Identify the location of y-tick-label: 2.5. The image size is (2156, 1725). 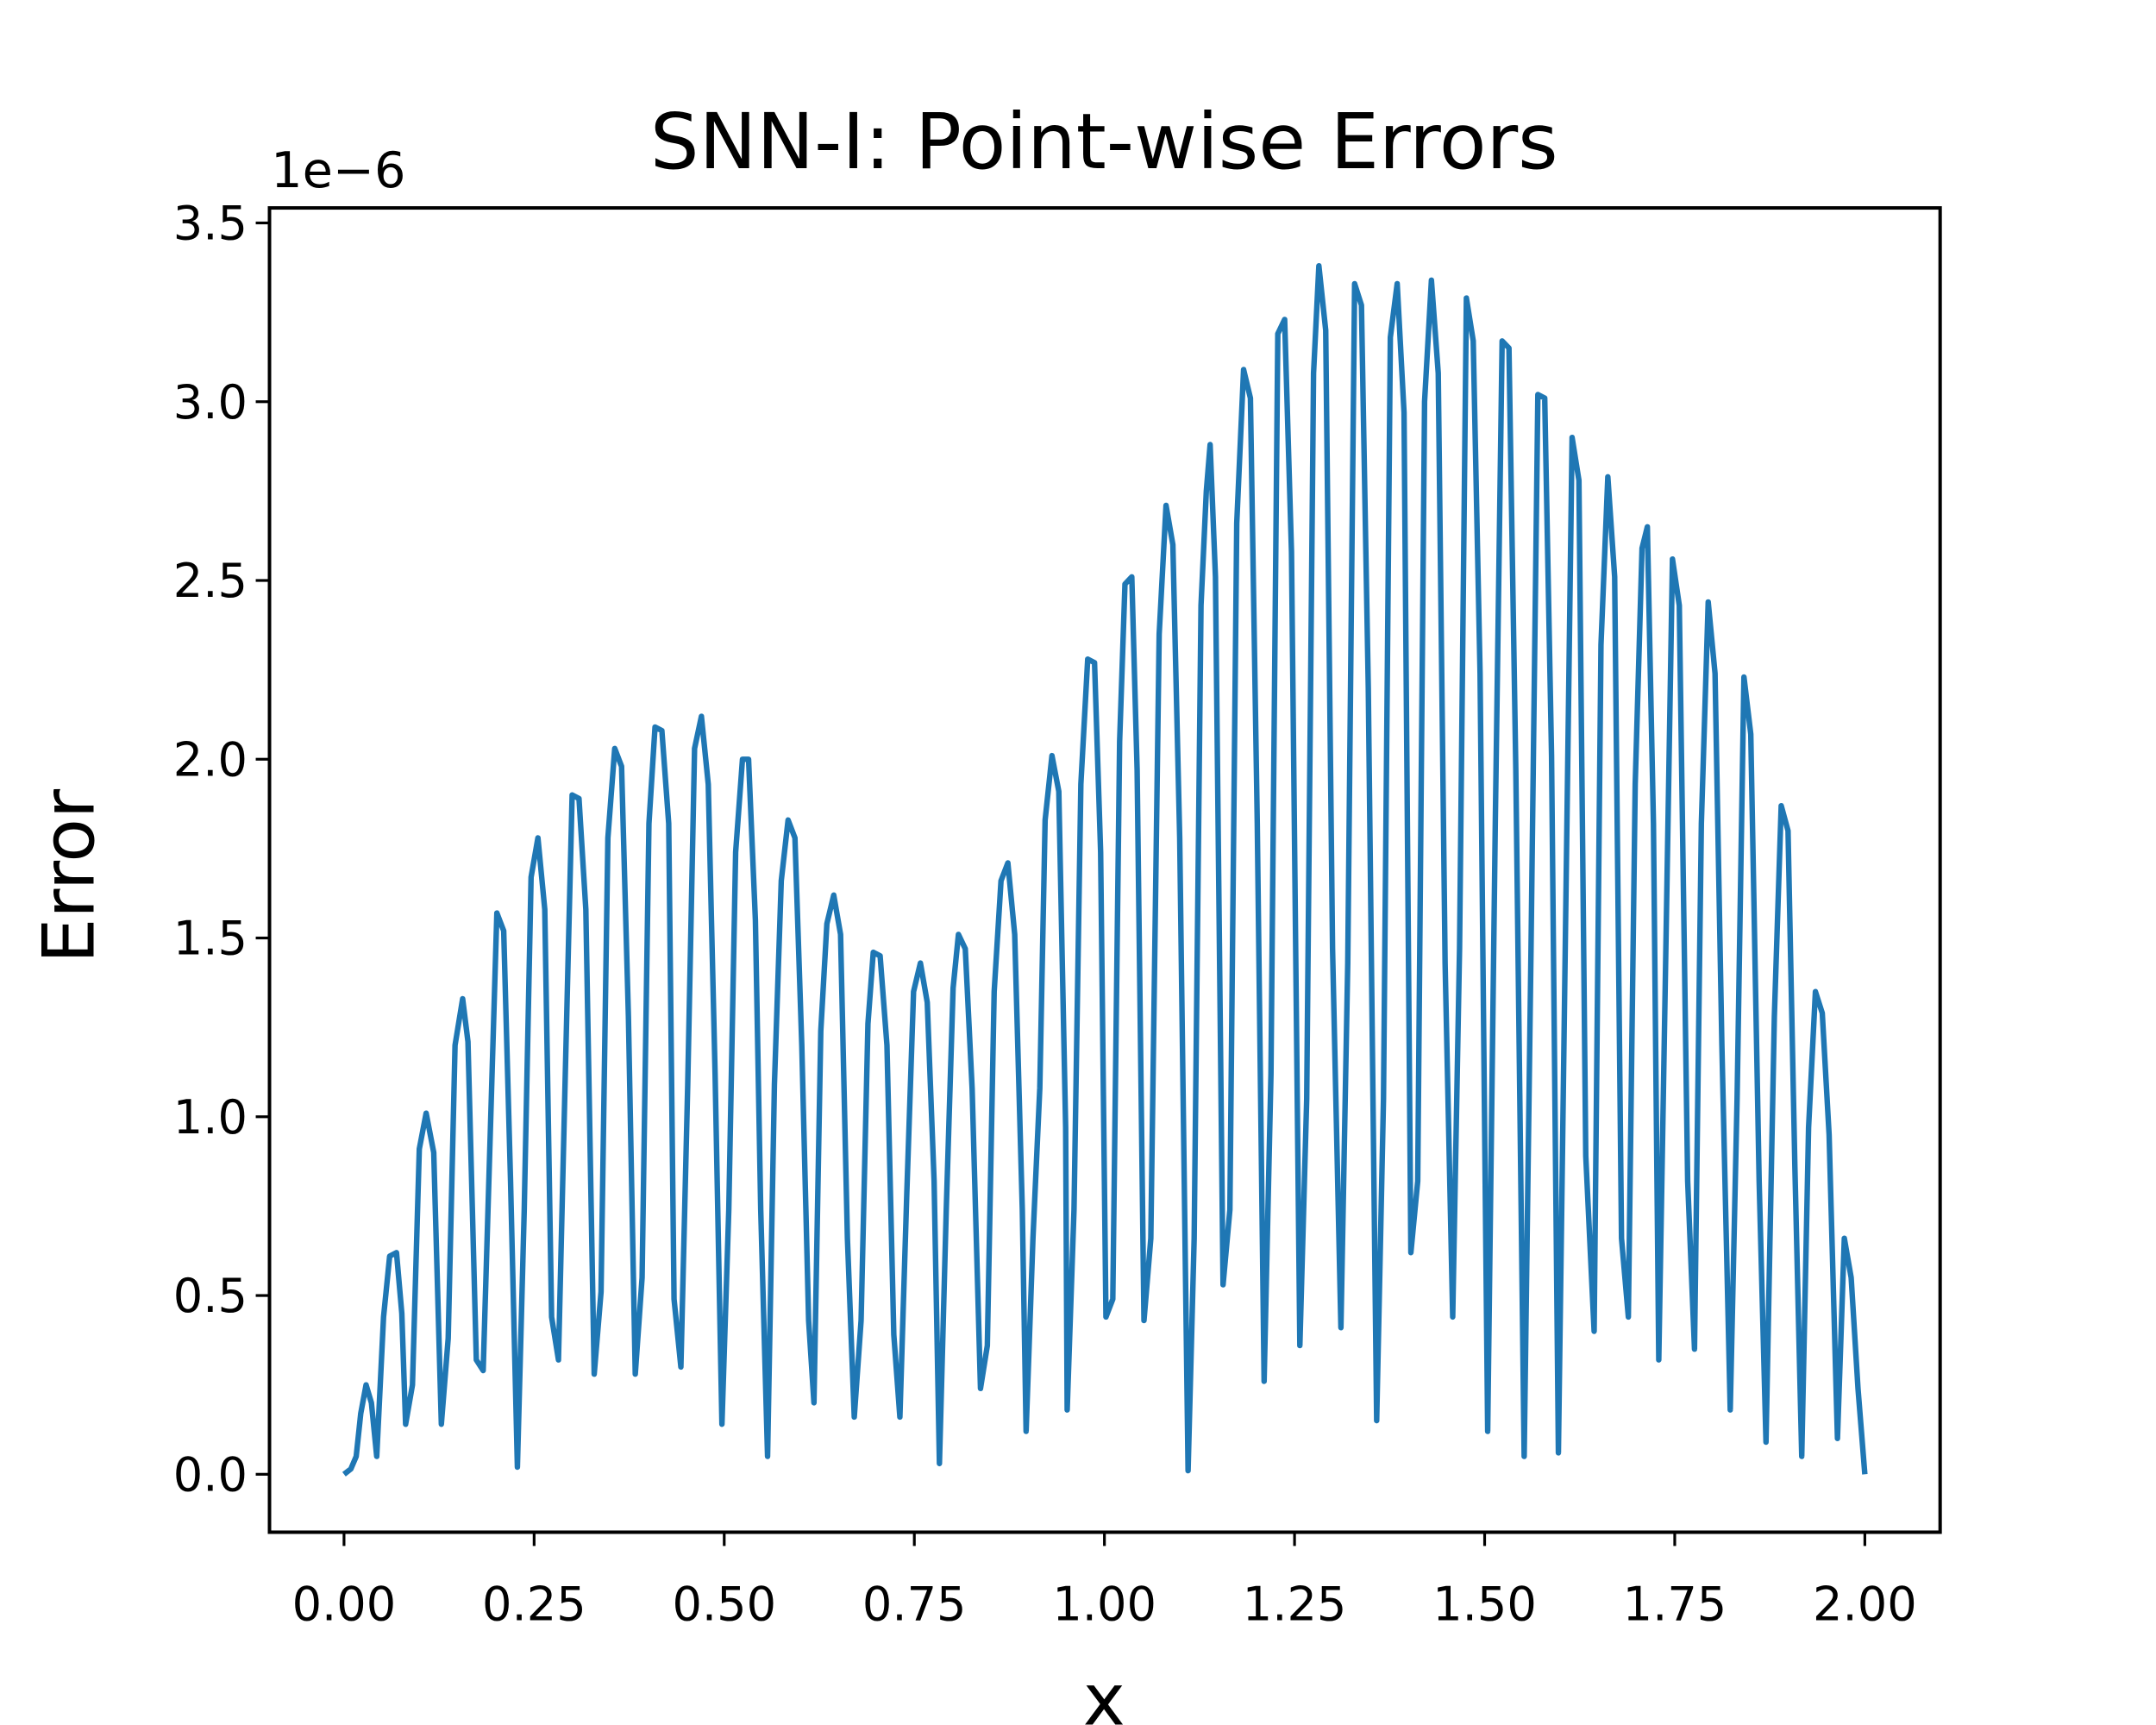
(210, 581).